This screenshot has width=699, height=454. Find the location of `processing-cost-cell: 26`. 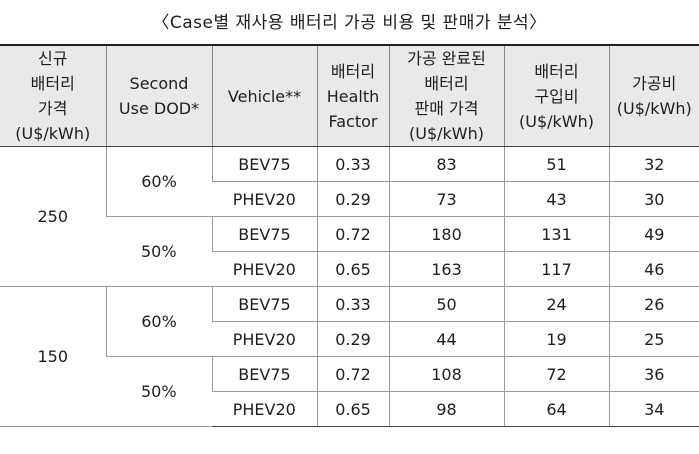

processing-cost-cell: 26 is located at coordinates (653, 304).